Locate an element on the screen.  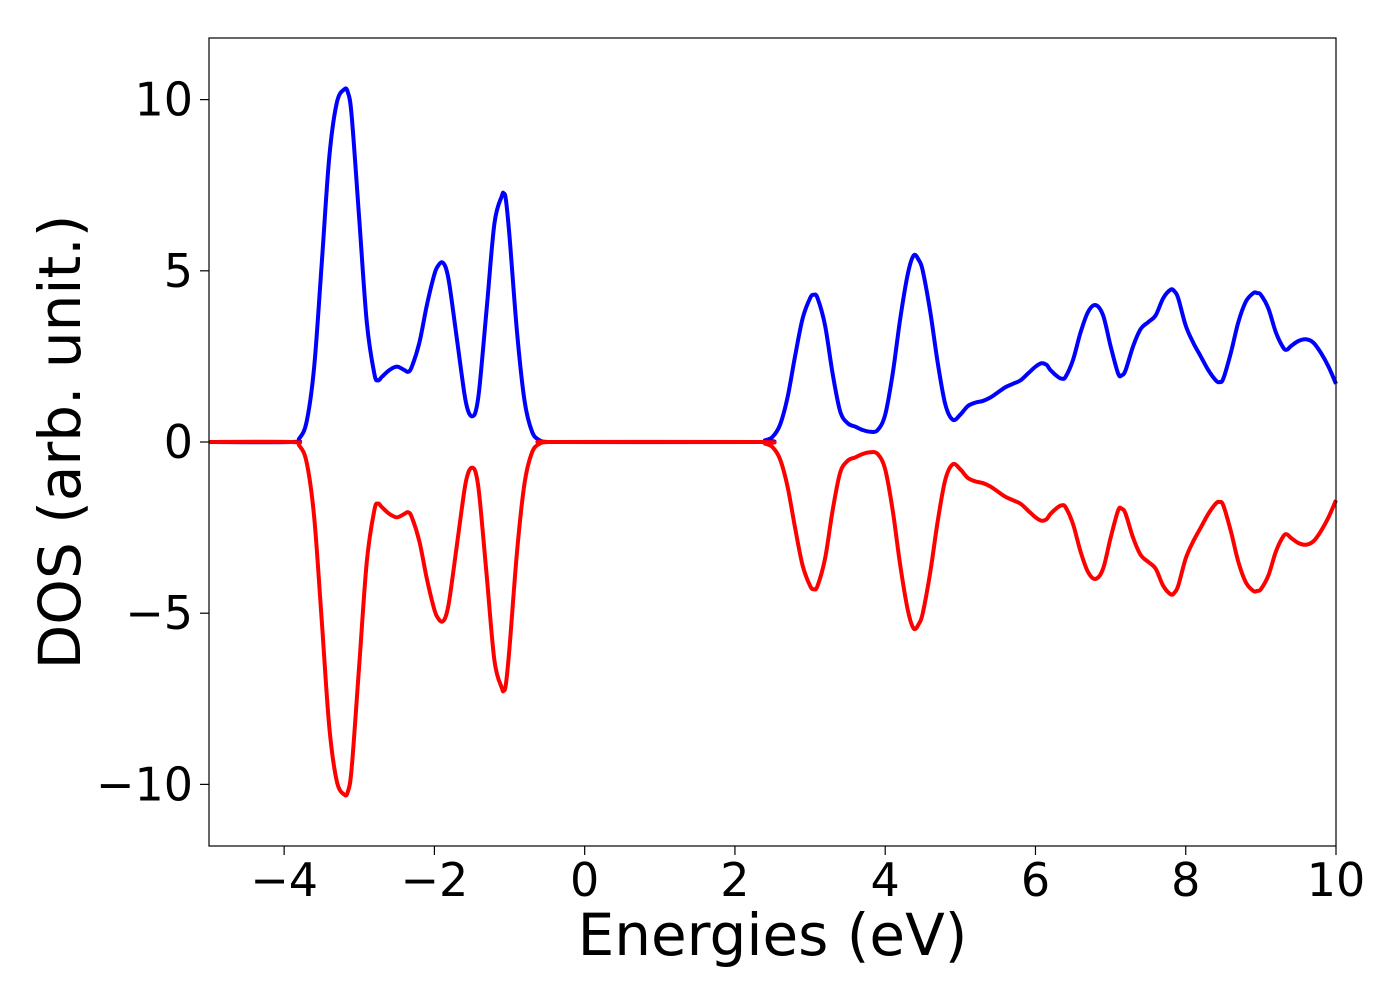
y-tick-label: −10 is located at coordinates (144, 784).